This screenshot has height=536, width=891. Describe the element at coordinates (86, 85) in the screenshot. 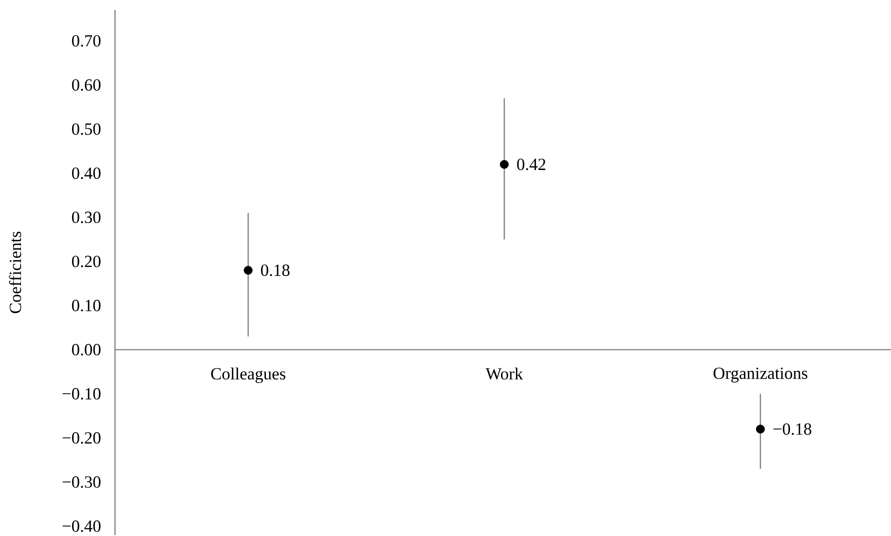

I see `y-tick-label: 0.60` at that location.